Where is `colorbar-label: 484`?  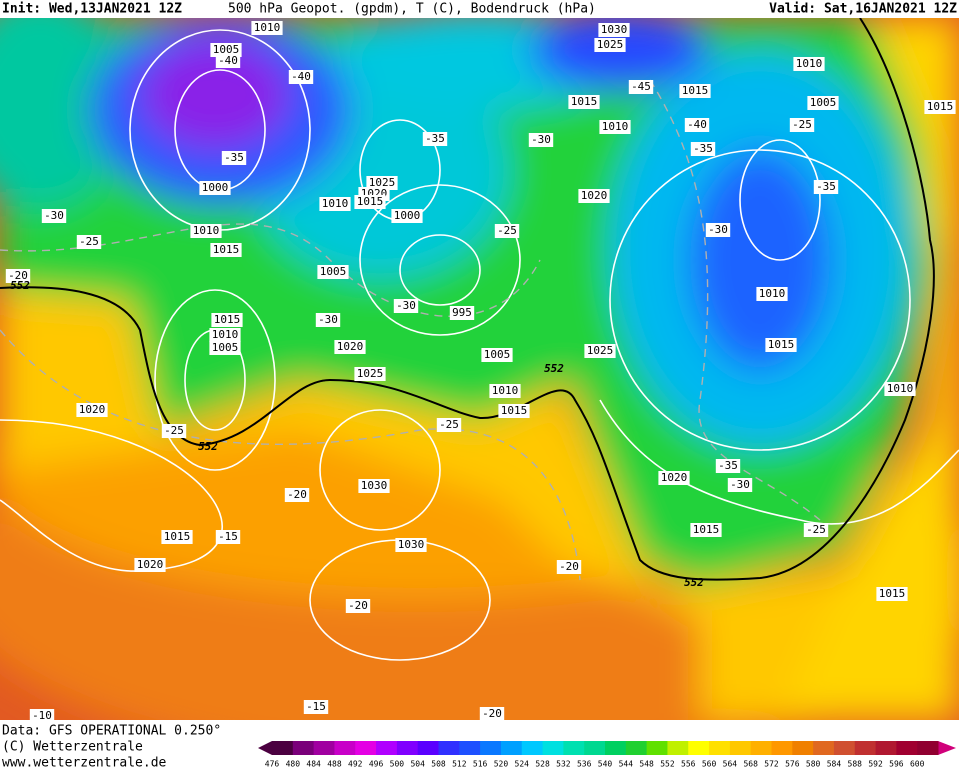
colorbar-label: 484 is located at coordinates (313, 764).